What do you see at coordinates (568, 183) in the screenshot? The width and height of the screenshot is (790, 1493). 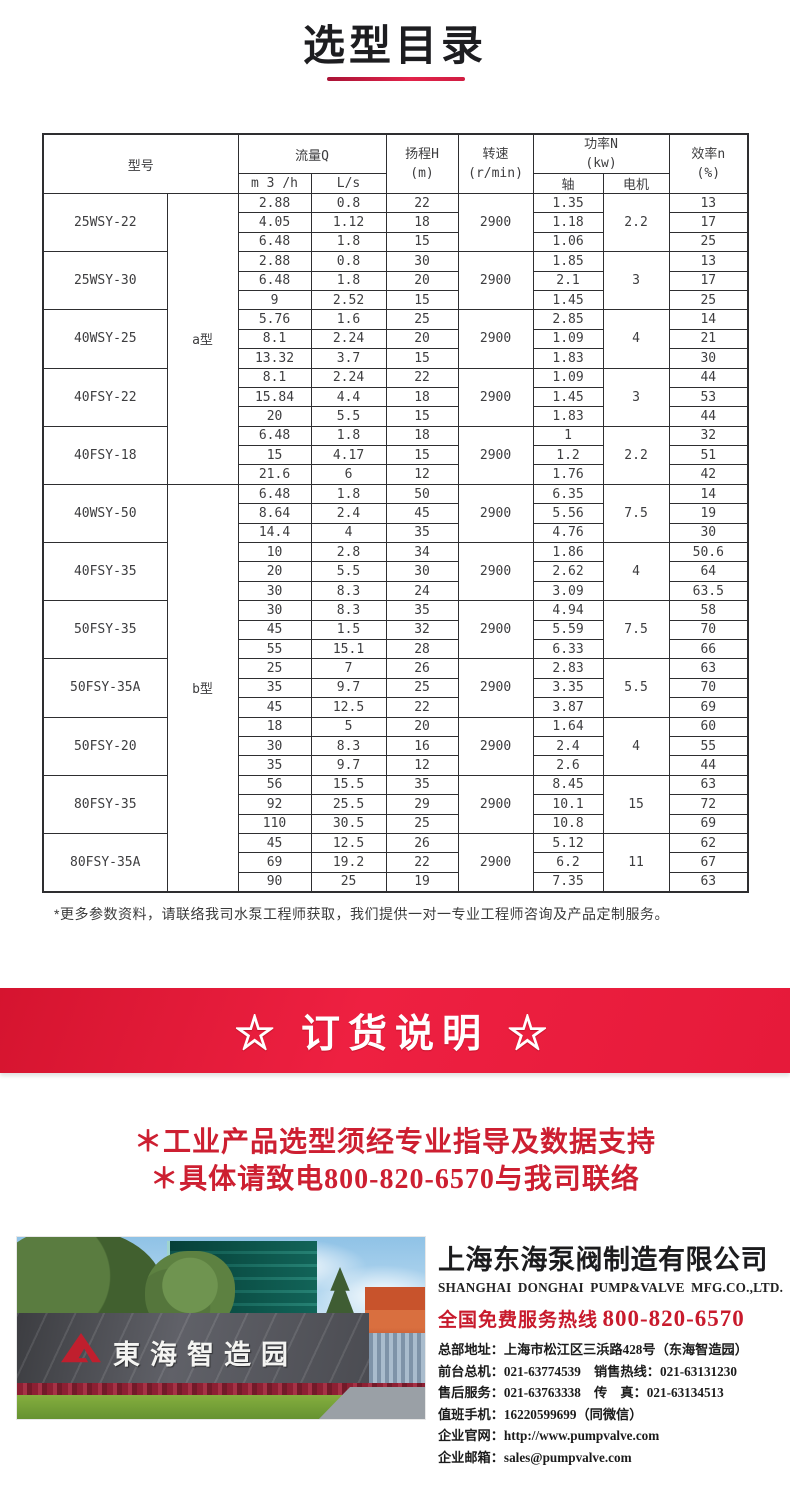 I see `header-power-shaft: 轴` at bounding box center [568, 183].